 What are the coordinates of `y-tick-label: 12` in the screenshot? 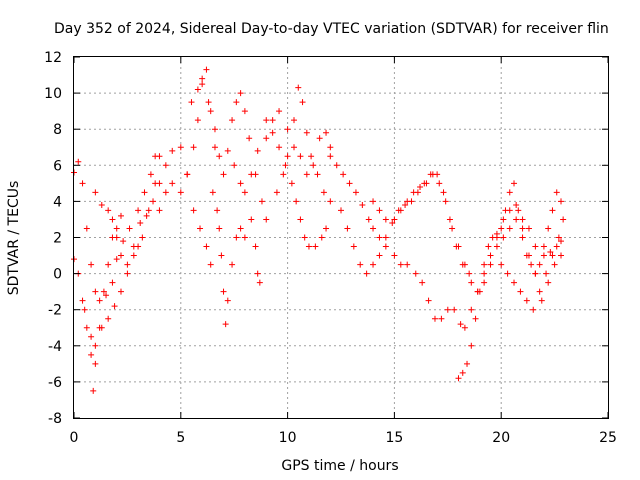 It's located at (53, 58).